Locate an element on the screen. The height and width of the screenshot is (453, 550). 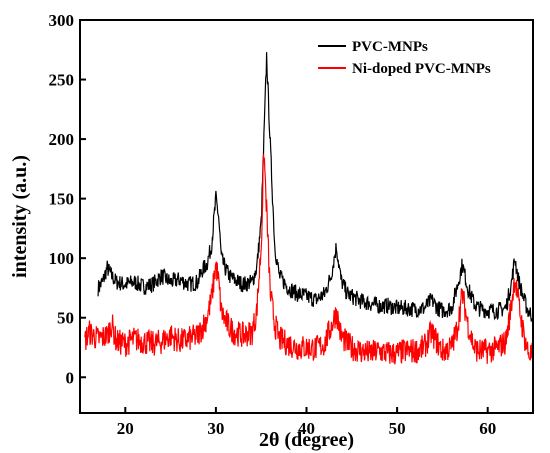
x-tick-label: 20 is located at coordinates (125, 428).